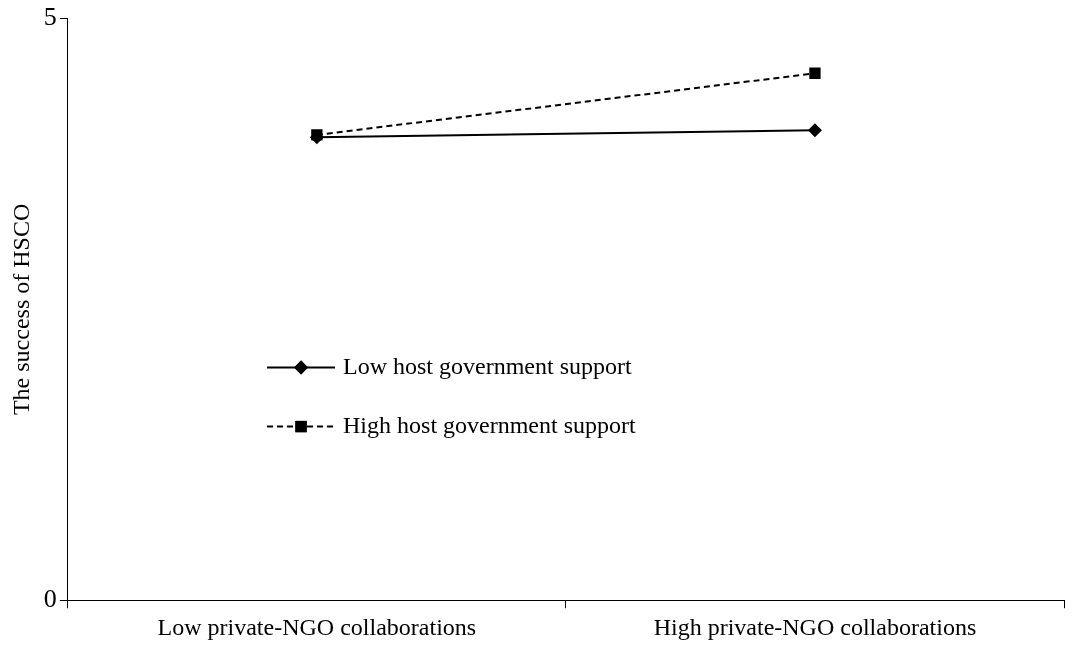 This screenshot has width=1072, height=653. I want to click on y-tick-label: 5, so click(50, 17).